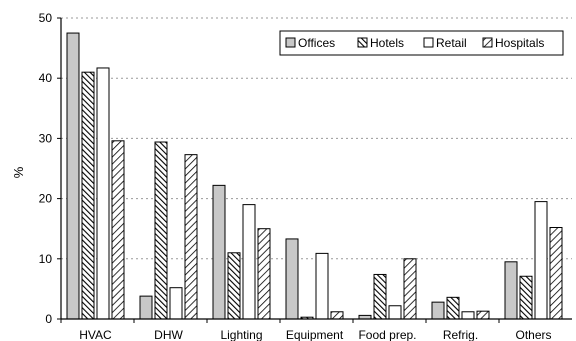 This screenshot has height=341, width=576. What do you see at coordinates (46, 199) in the screenshot?
I see `y-tick-label: 20` at bounding box center [46, 199].